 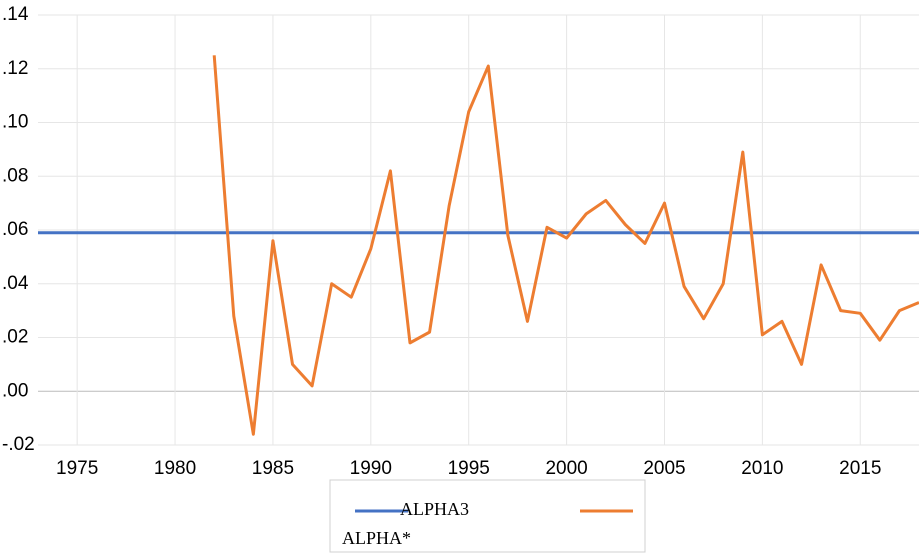 I want to click on x-tick-label: 1995, so click(x=469, y=468).